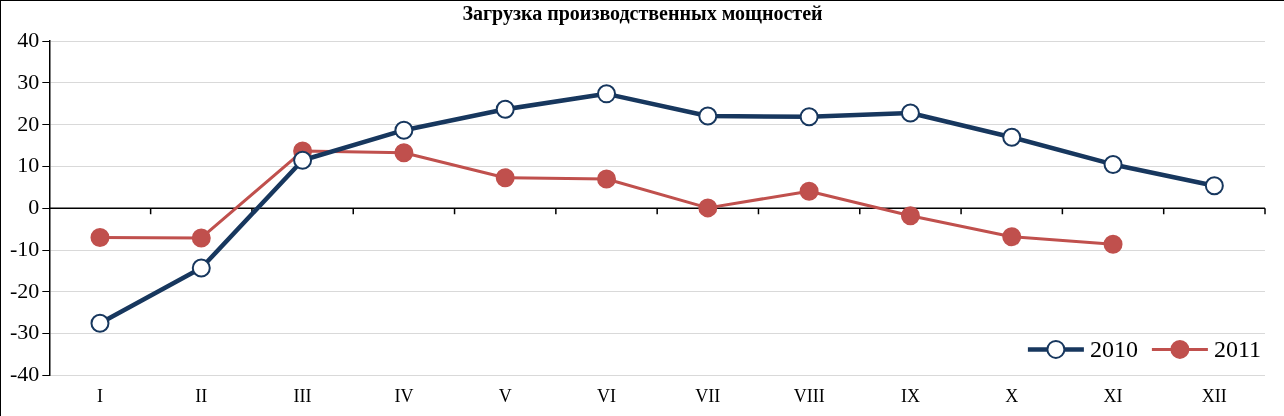  I want to click on x-tick-label: IV, so click(404, 395).